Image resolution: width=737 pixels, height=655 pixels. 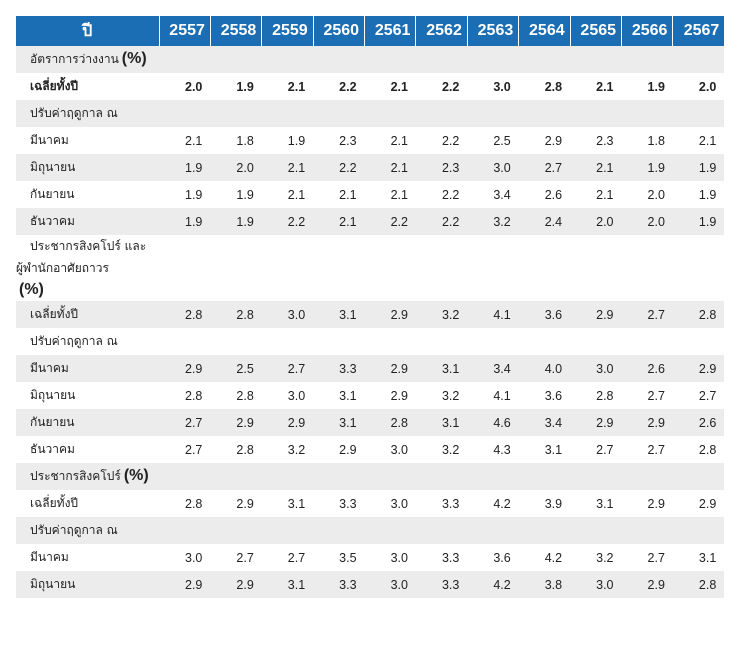 I want to click on table-row: มีนาคม 3.0 2.7 2.7 3.5 3.0 3.3 3.6 4.2 3.2 2.7 3.1, so click(x=370, y=557).